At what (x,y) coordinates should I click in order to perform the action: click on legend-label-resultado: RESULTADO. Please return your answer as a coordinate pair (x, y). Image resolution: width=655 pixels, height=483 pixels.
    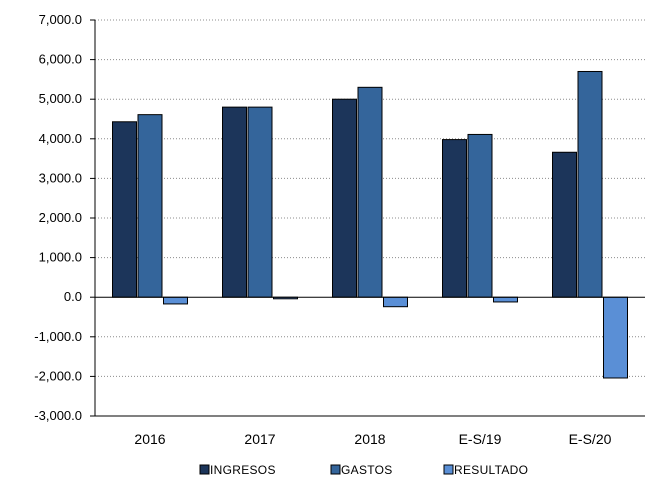
    Looking at the image, I should click on (491, 470).